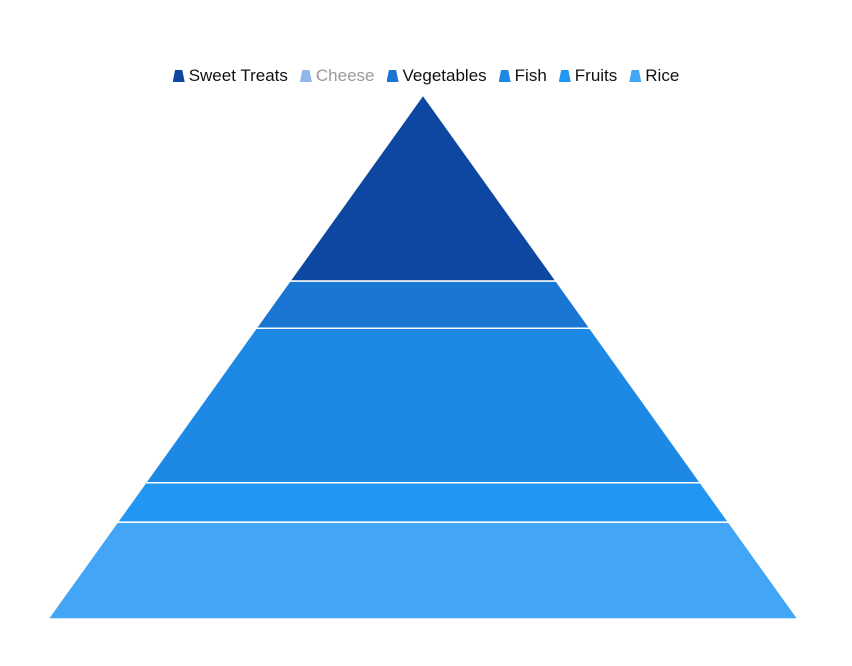 The image size is (852, 666). What do you see at coordinates (392, 76) in the screenshot?
I see `legend-marker-vegetables` at bounding box center [392, 76].